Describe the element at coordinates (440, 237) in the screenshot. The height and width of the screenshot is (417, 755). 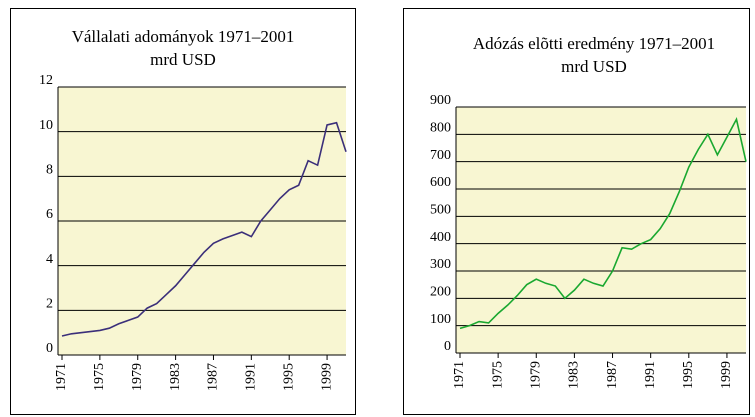
I see `y-tick-label: 400` at that location.